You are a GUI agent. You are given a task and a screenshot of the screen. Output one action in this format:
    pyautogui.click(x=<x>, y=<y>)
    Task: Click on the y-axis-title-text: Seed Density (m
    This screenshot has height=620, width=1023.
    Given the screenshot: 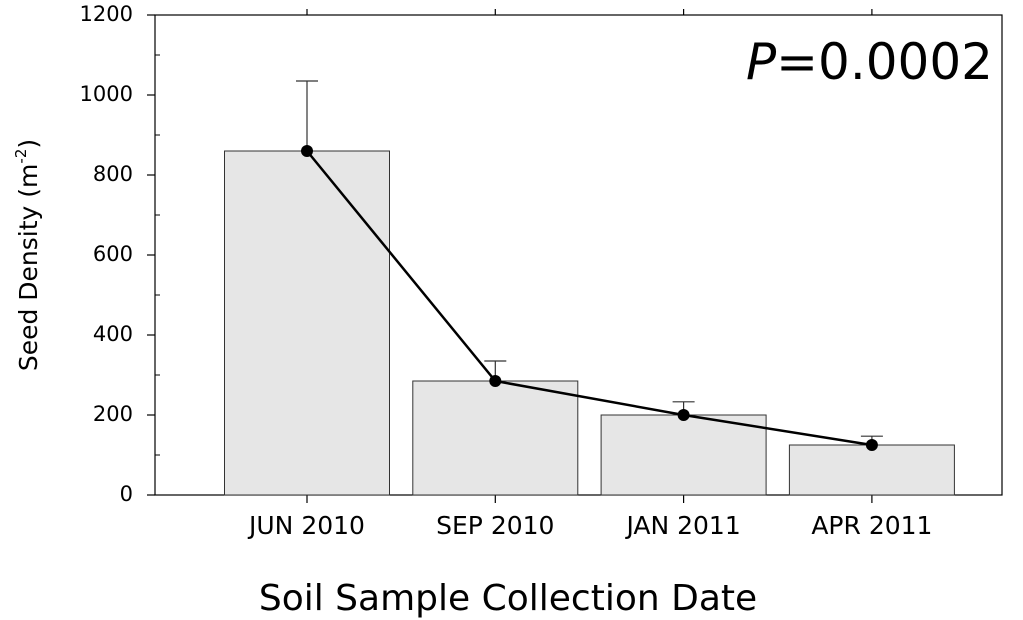 What is the action you would take?
    pyautogui.click(x=28, y=268)
    